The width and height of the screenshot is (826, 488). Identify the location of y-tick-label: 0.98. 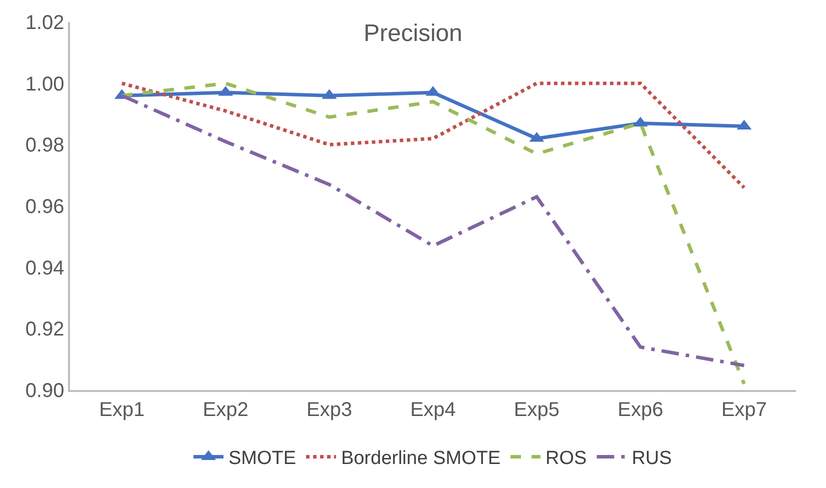
(44, 145).